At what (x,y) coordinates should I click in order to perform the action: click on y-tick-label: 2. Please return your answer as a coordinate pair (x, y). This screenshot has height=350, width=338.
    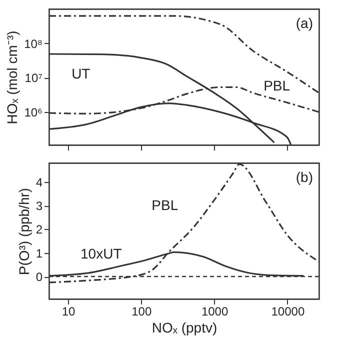
    Looking at the image, I should click on (39, 229).